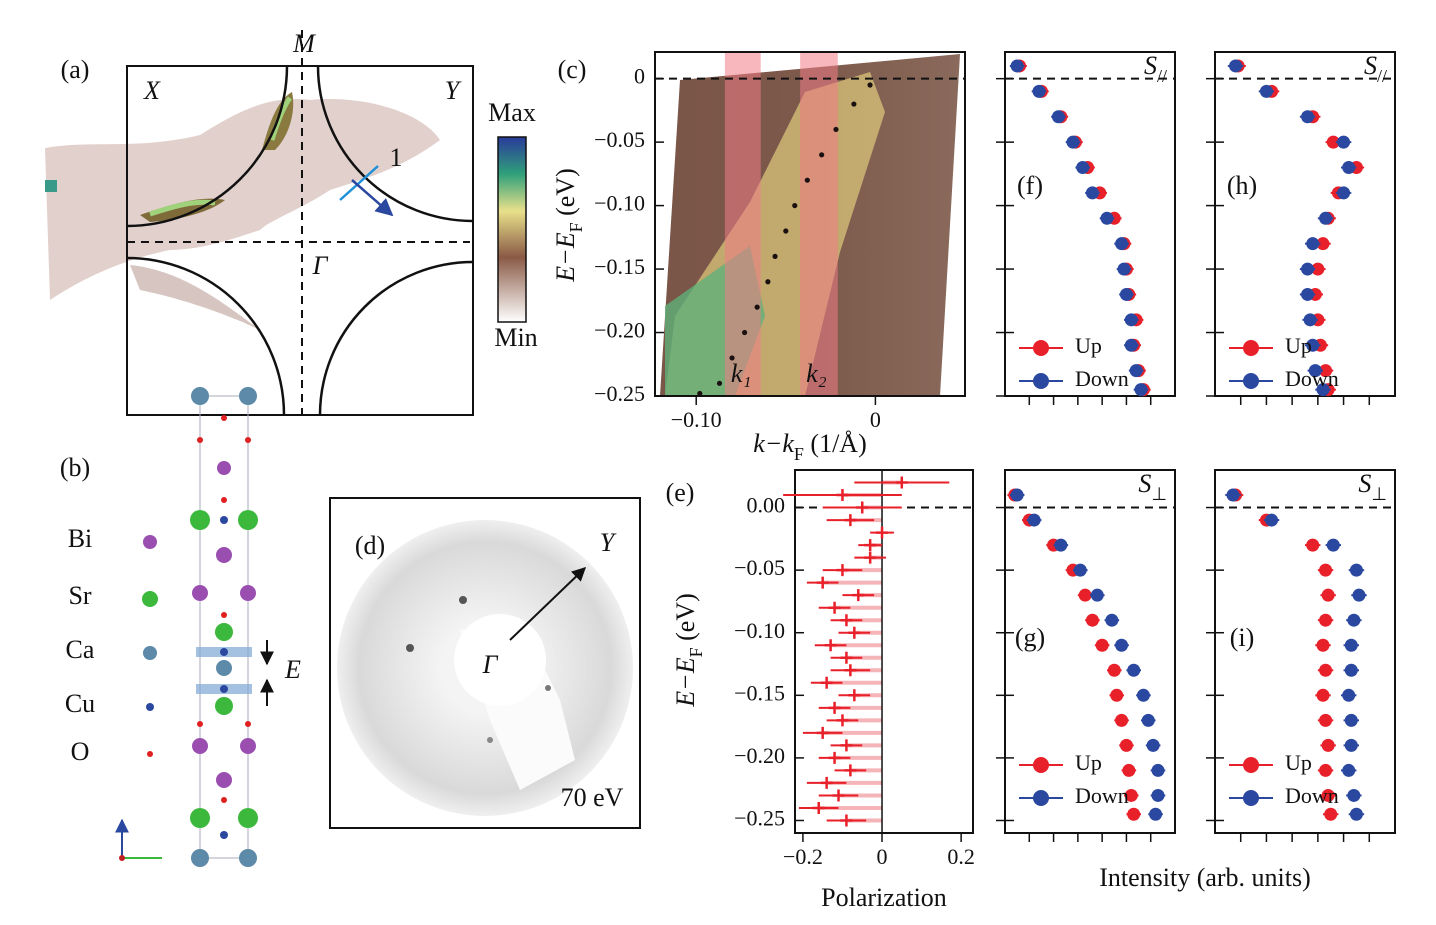 This screenshot has width=1436, height=925. I want to click on leed-pattern: (d) Y Γ 70 eV, so click(485, 663).